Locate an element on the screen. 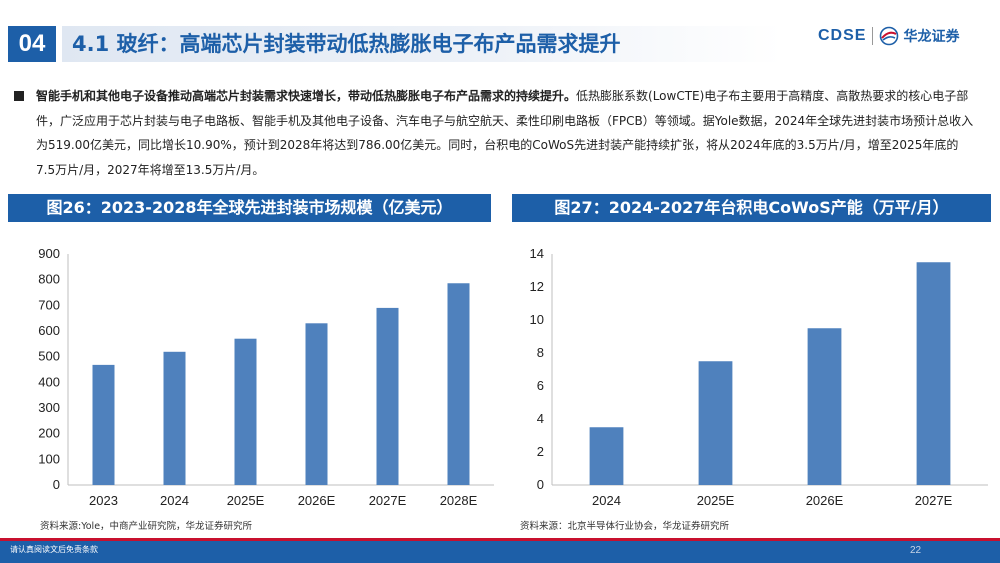  y-tick-label: 800 is located at coordinates (49, 279).